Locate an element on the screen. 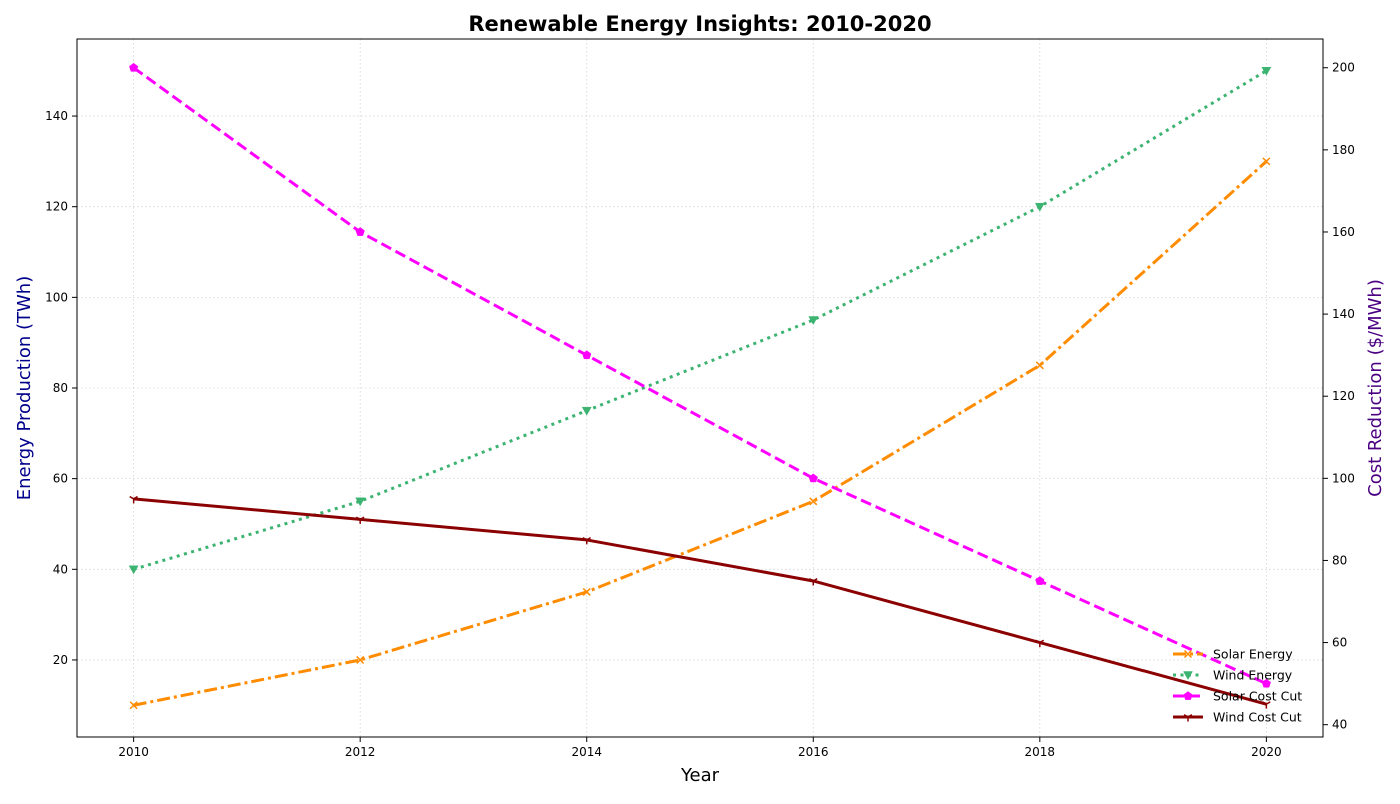 The height and width of the screenshot is (804, 1400). y-tick-label-left: 20 is located at coordinates (60, 660).